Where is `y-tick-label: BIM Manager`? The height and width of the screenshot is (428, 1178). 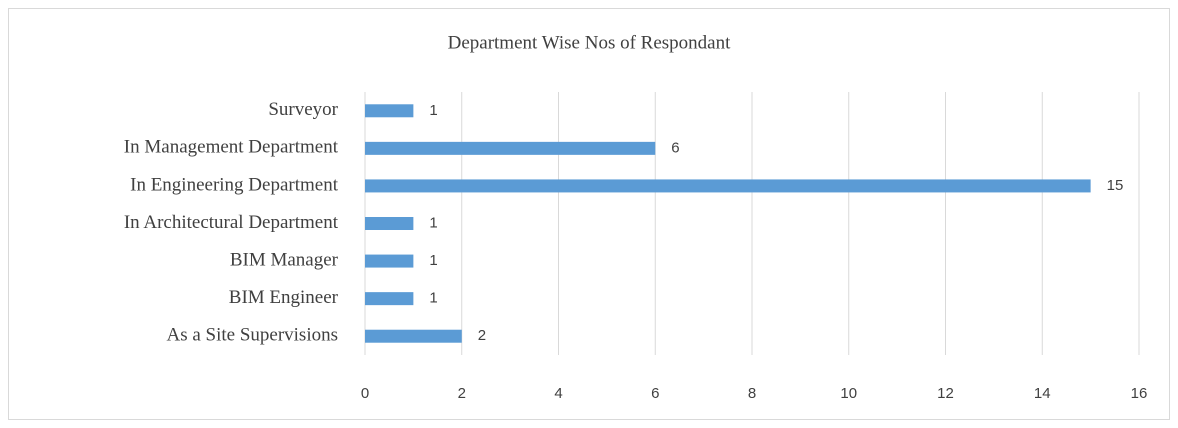 y-tick-label: BIM Manager is located at coordinates (284, 259).